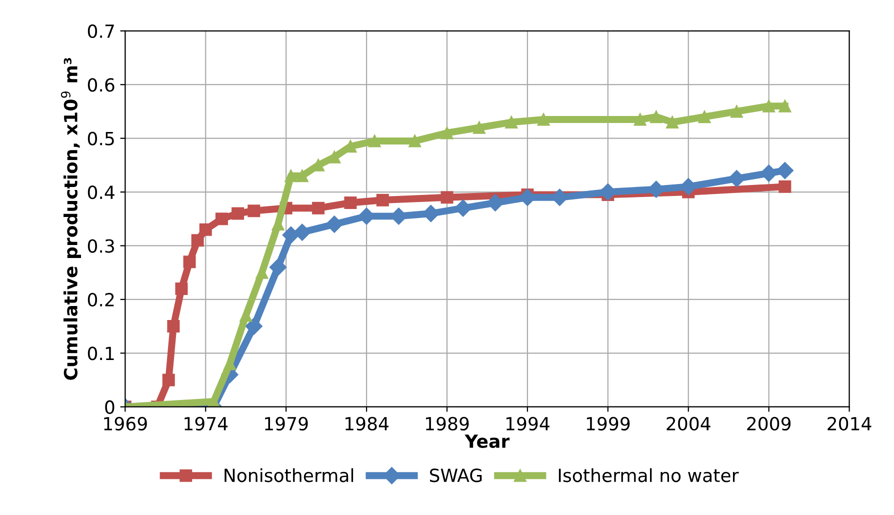 The image size is (894, 515). I want to click on y-axis-title: Cumulative production, x10$^{9}$ m³, so click(70, 219).